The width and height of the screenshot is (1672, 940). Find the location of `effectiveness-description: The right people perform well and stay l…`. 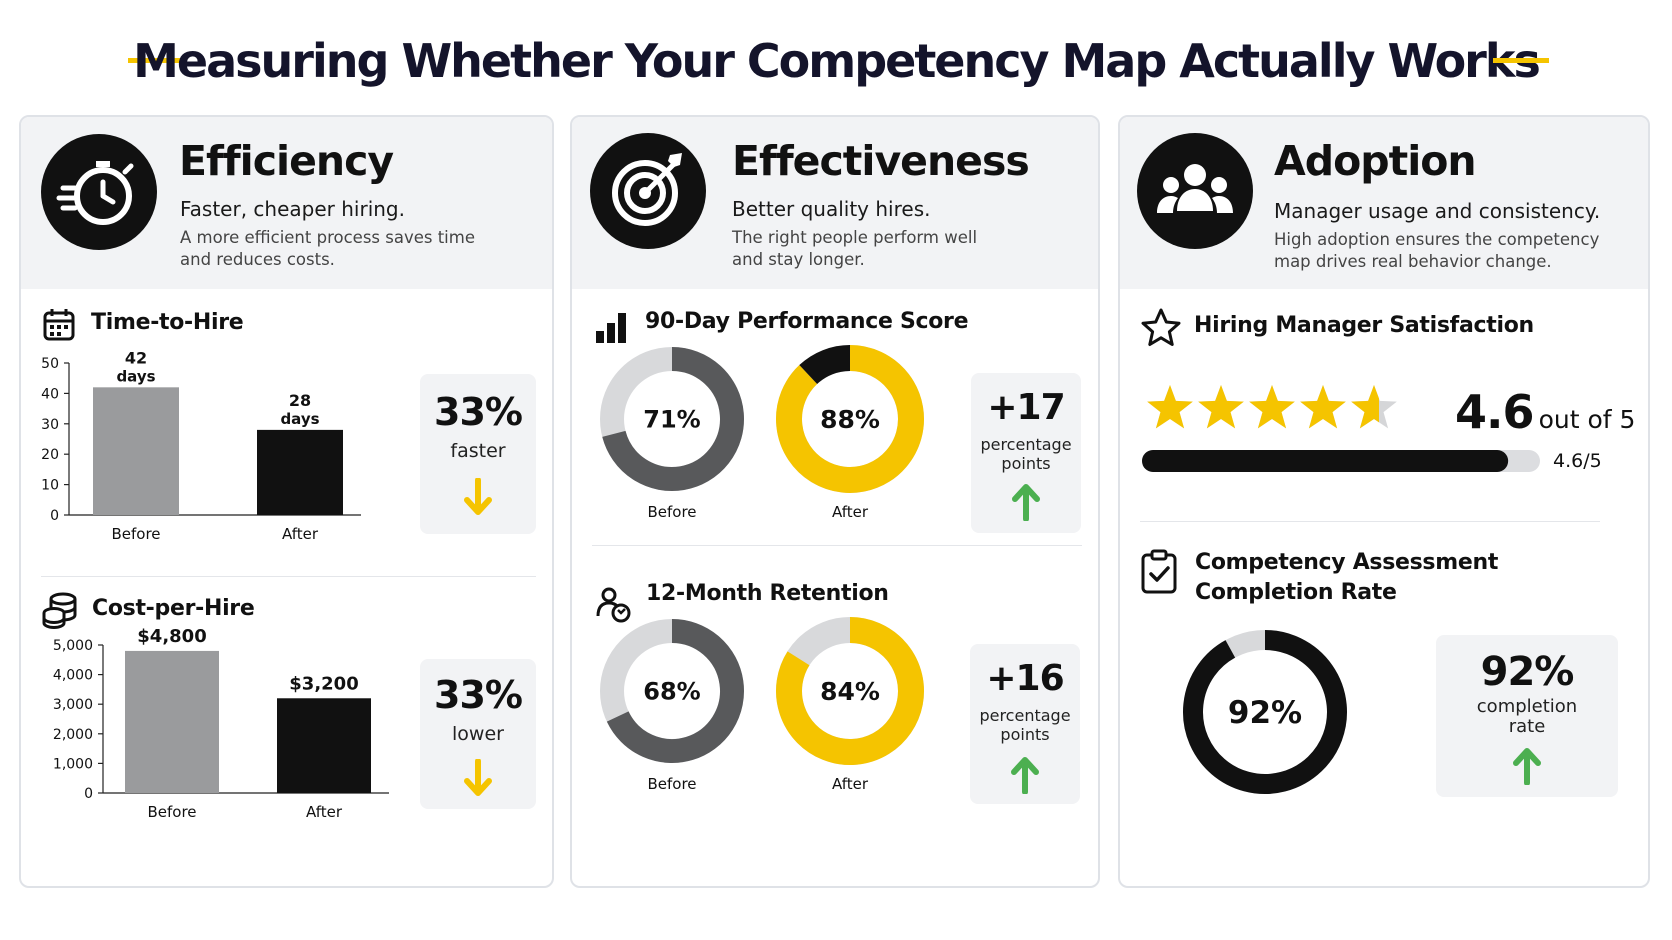

effectiveness-description: The right people perform well and stay l… is located at coordinates (855, 248).